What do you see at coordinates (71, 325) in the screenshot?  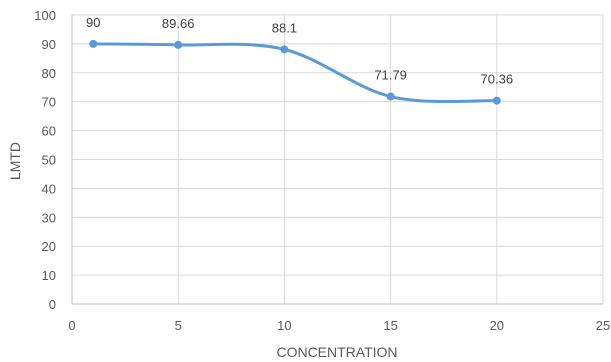 I see `x-tick-label-0: 0` at bounding box center [71, 325].